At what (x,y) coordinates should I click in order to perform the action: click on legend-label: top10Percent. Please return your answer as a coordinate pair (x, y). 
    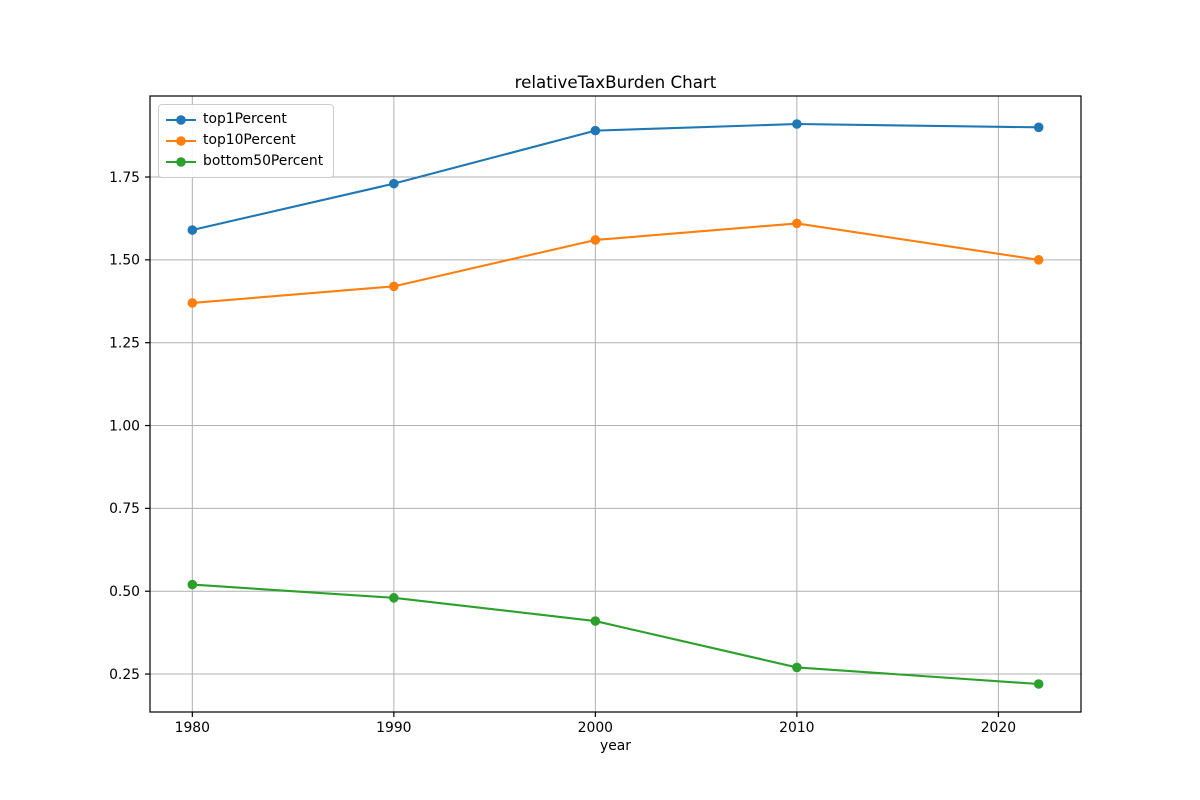
    Looking at the image, I should click on (249, 140).